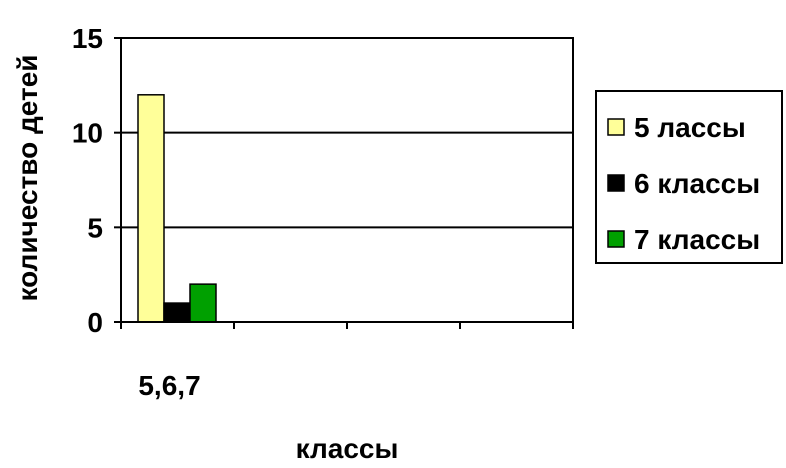  I want to click on labels-layer: 0 5 10 15 5,6,7, so click(136, 212).